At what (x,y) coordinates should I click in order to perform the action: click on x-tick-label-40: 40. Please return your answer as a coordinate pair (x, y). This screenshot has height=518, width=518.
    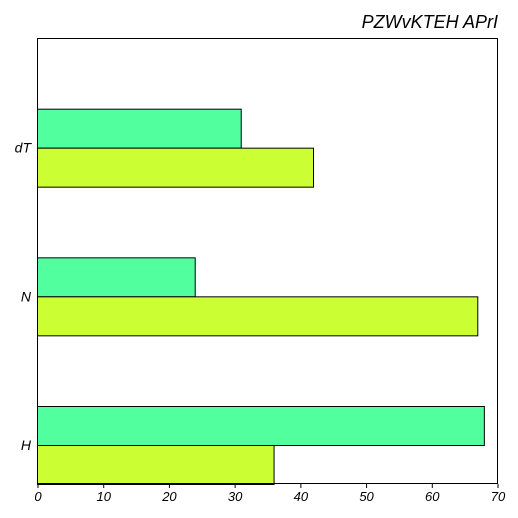
    Looking at the image, I should click on (301, 496).